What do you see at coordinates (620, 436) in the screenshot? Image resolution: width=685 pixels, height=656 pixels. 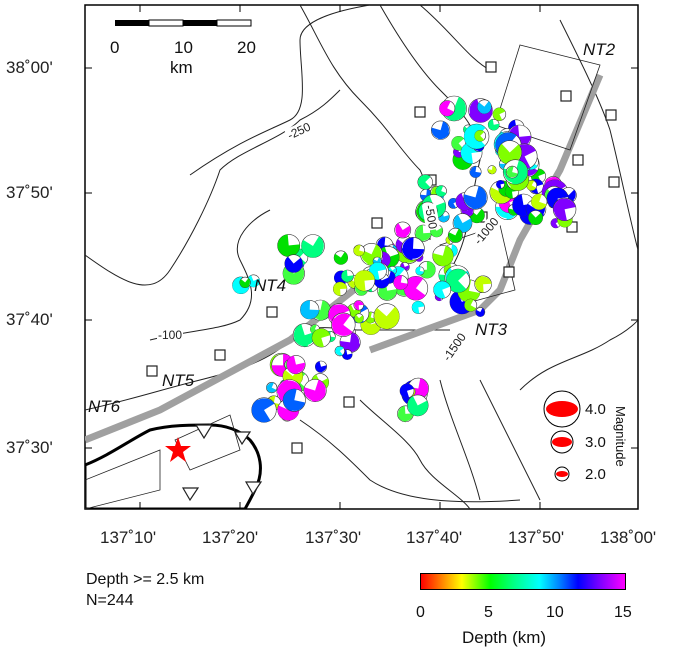 I see `magnitude-title: Magnitude` at bounding box center [620, 436].